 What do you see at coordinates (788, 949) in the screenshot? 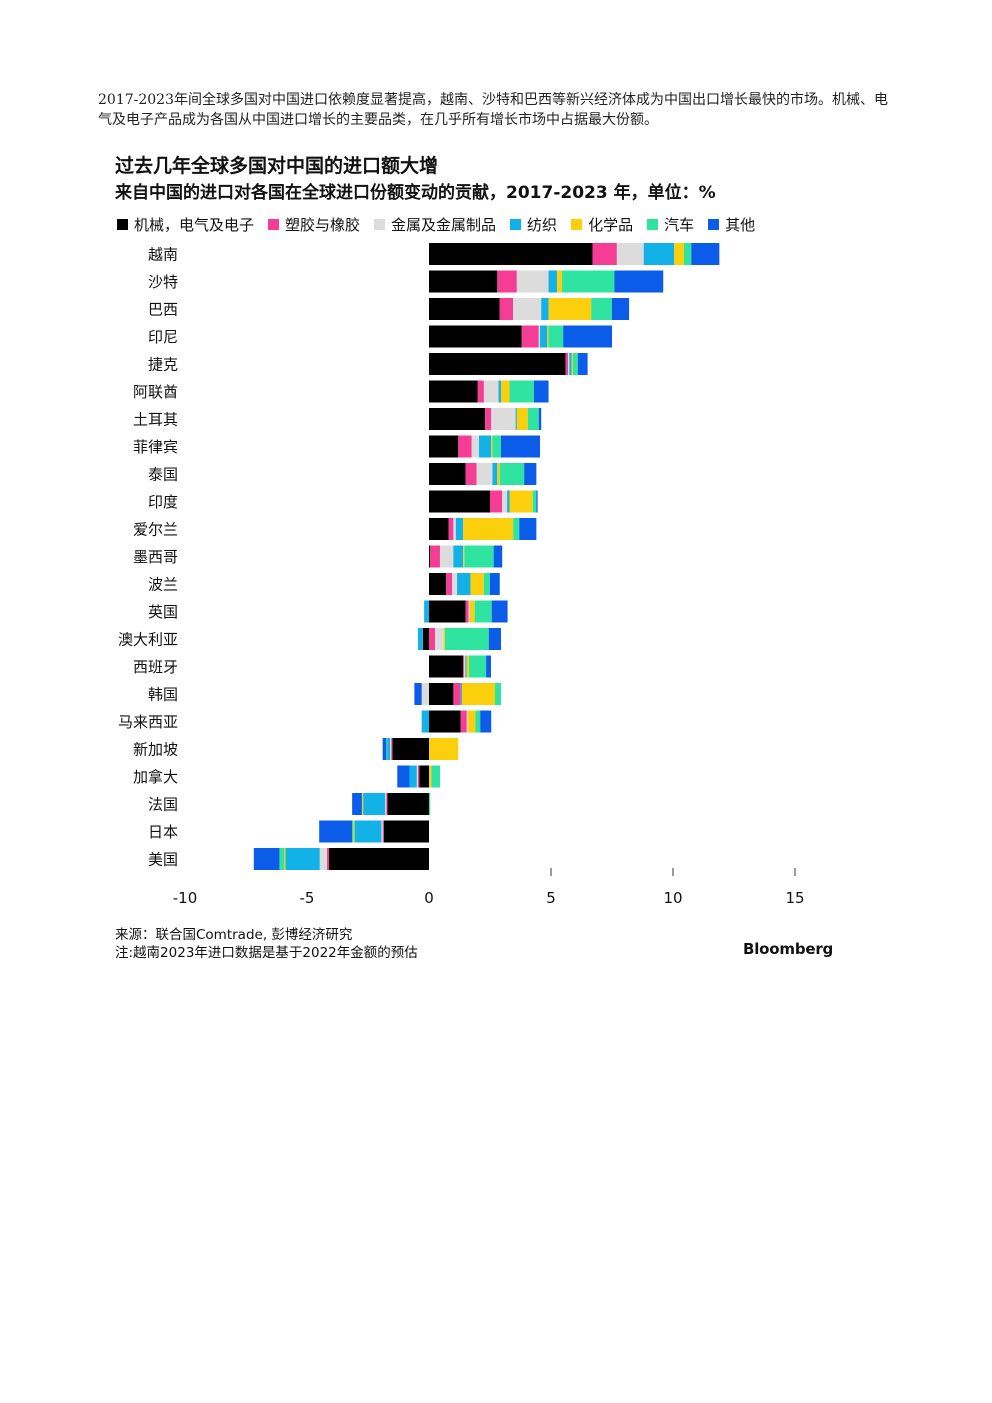
I see `bloomberg-logo: Bloomberg` at bounding box center [788, 949].